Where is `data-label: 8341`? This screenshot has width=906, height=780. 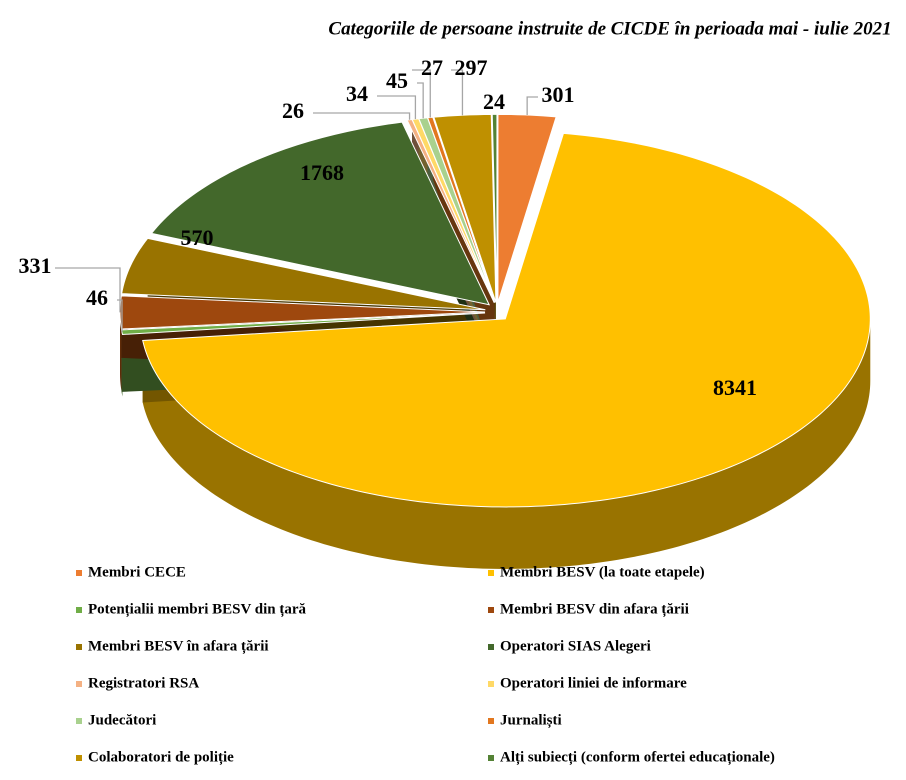 data-label: 8341 is located at coordinates (735, 387).